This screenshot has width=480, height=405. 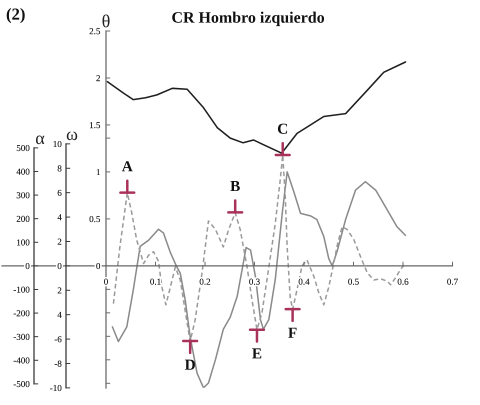 What do you see at coordinates (106, 21) in the screenshot?
I see `y-axis-title: θ` at bounding box center [106, 21].